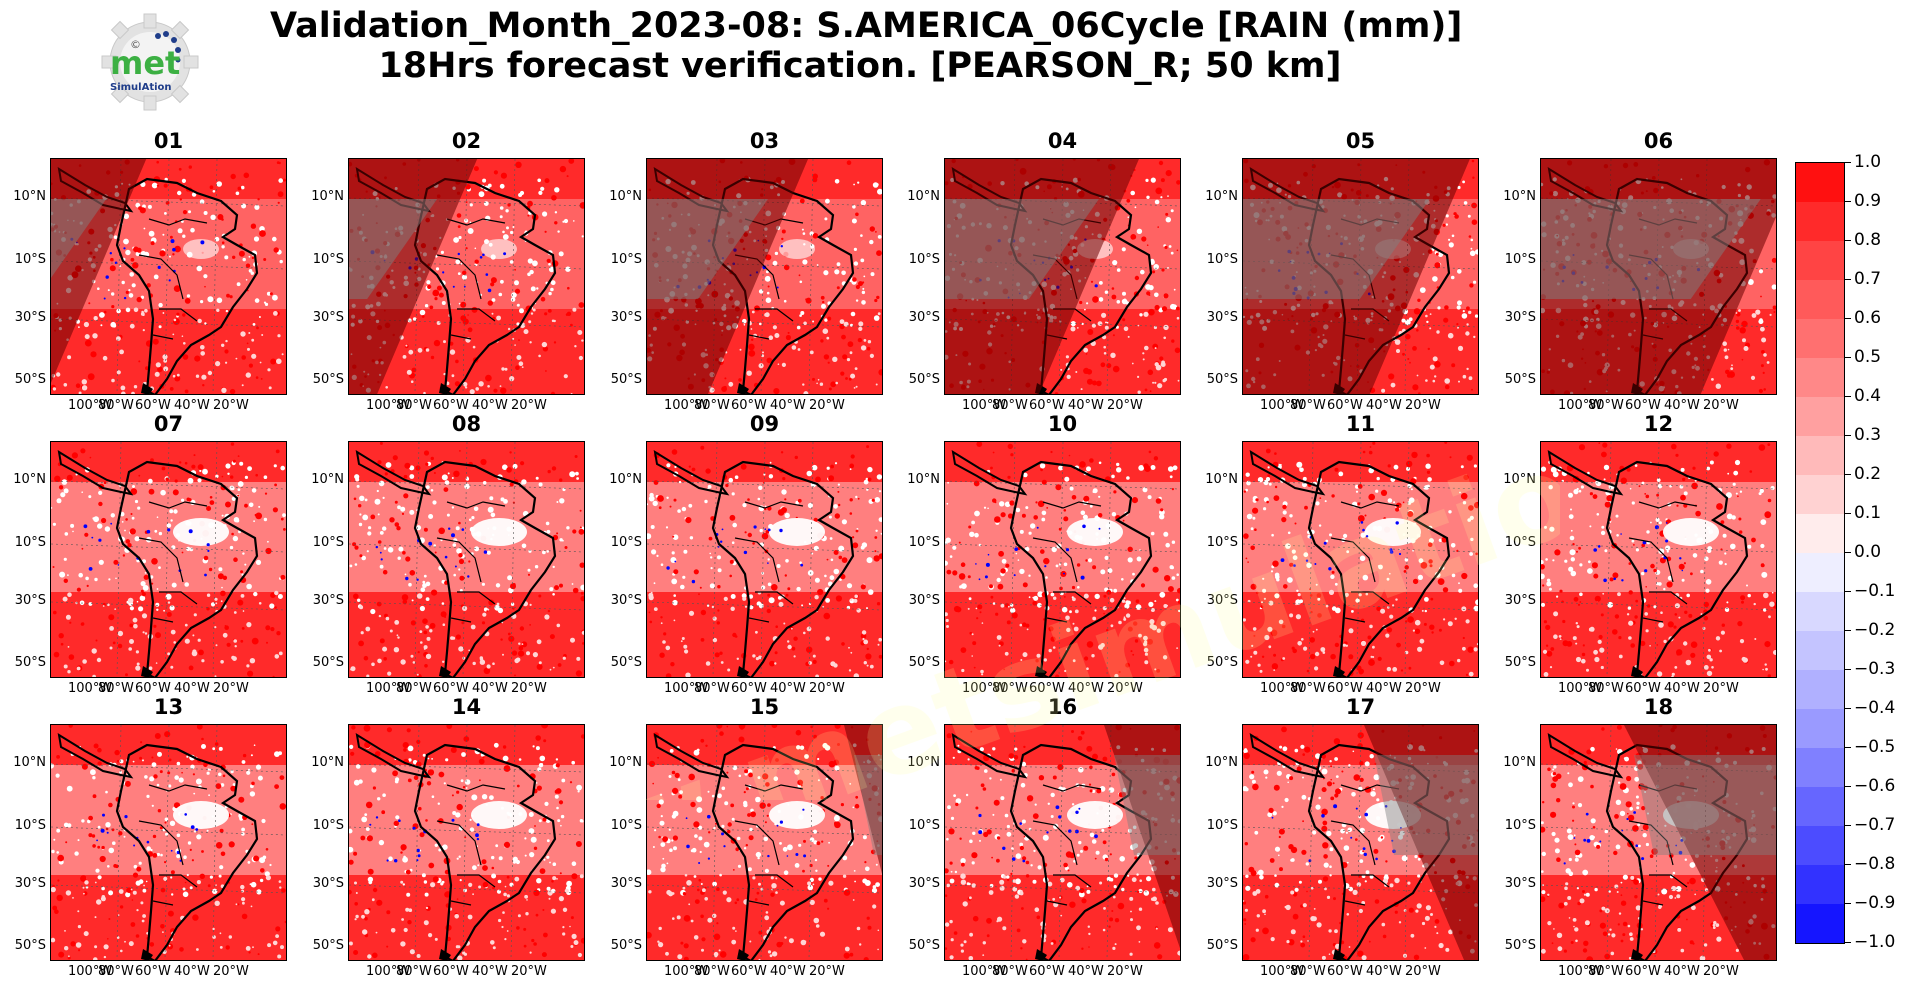  I want to click on colorbar-tick-label: −1.0, so click(1875, 942).